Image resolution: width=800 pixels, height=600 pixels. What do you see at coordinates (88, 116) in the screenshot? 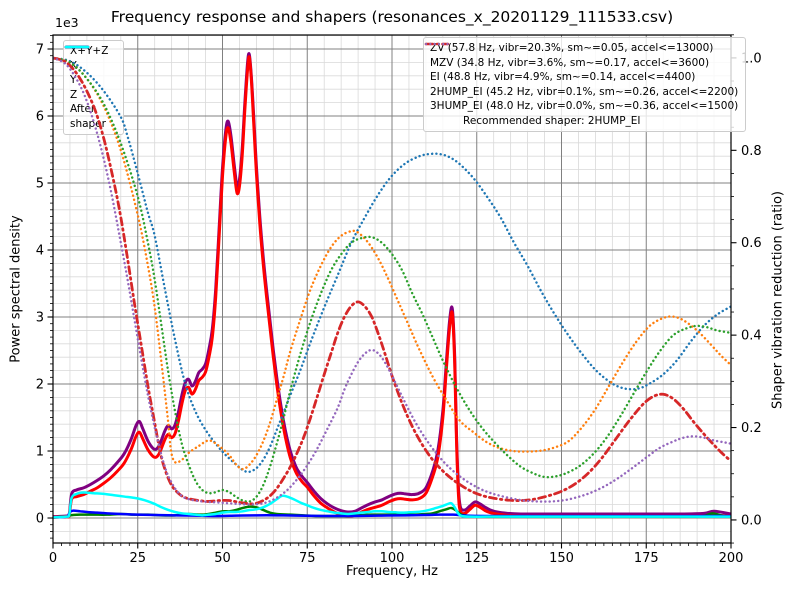
I see `legend-item-label: After shaper` at bounding box center [88, 116].